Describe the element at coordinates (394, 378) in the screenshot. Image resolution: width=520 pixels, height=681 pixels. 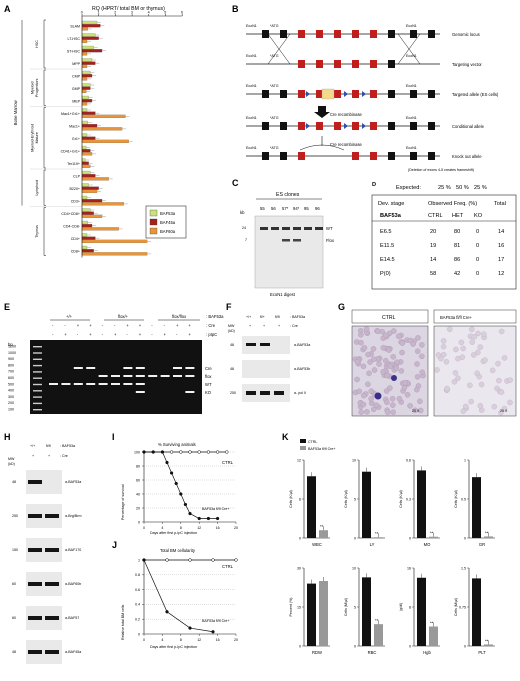
I see `wbc` at that location.